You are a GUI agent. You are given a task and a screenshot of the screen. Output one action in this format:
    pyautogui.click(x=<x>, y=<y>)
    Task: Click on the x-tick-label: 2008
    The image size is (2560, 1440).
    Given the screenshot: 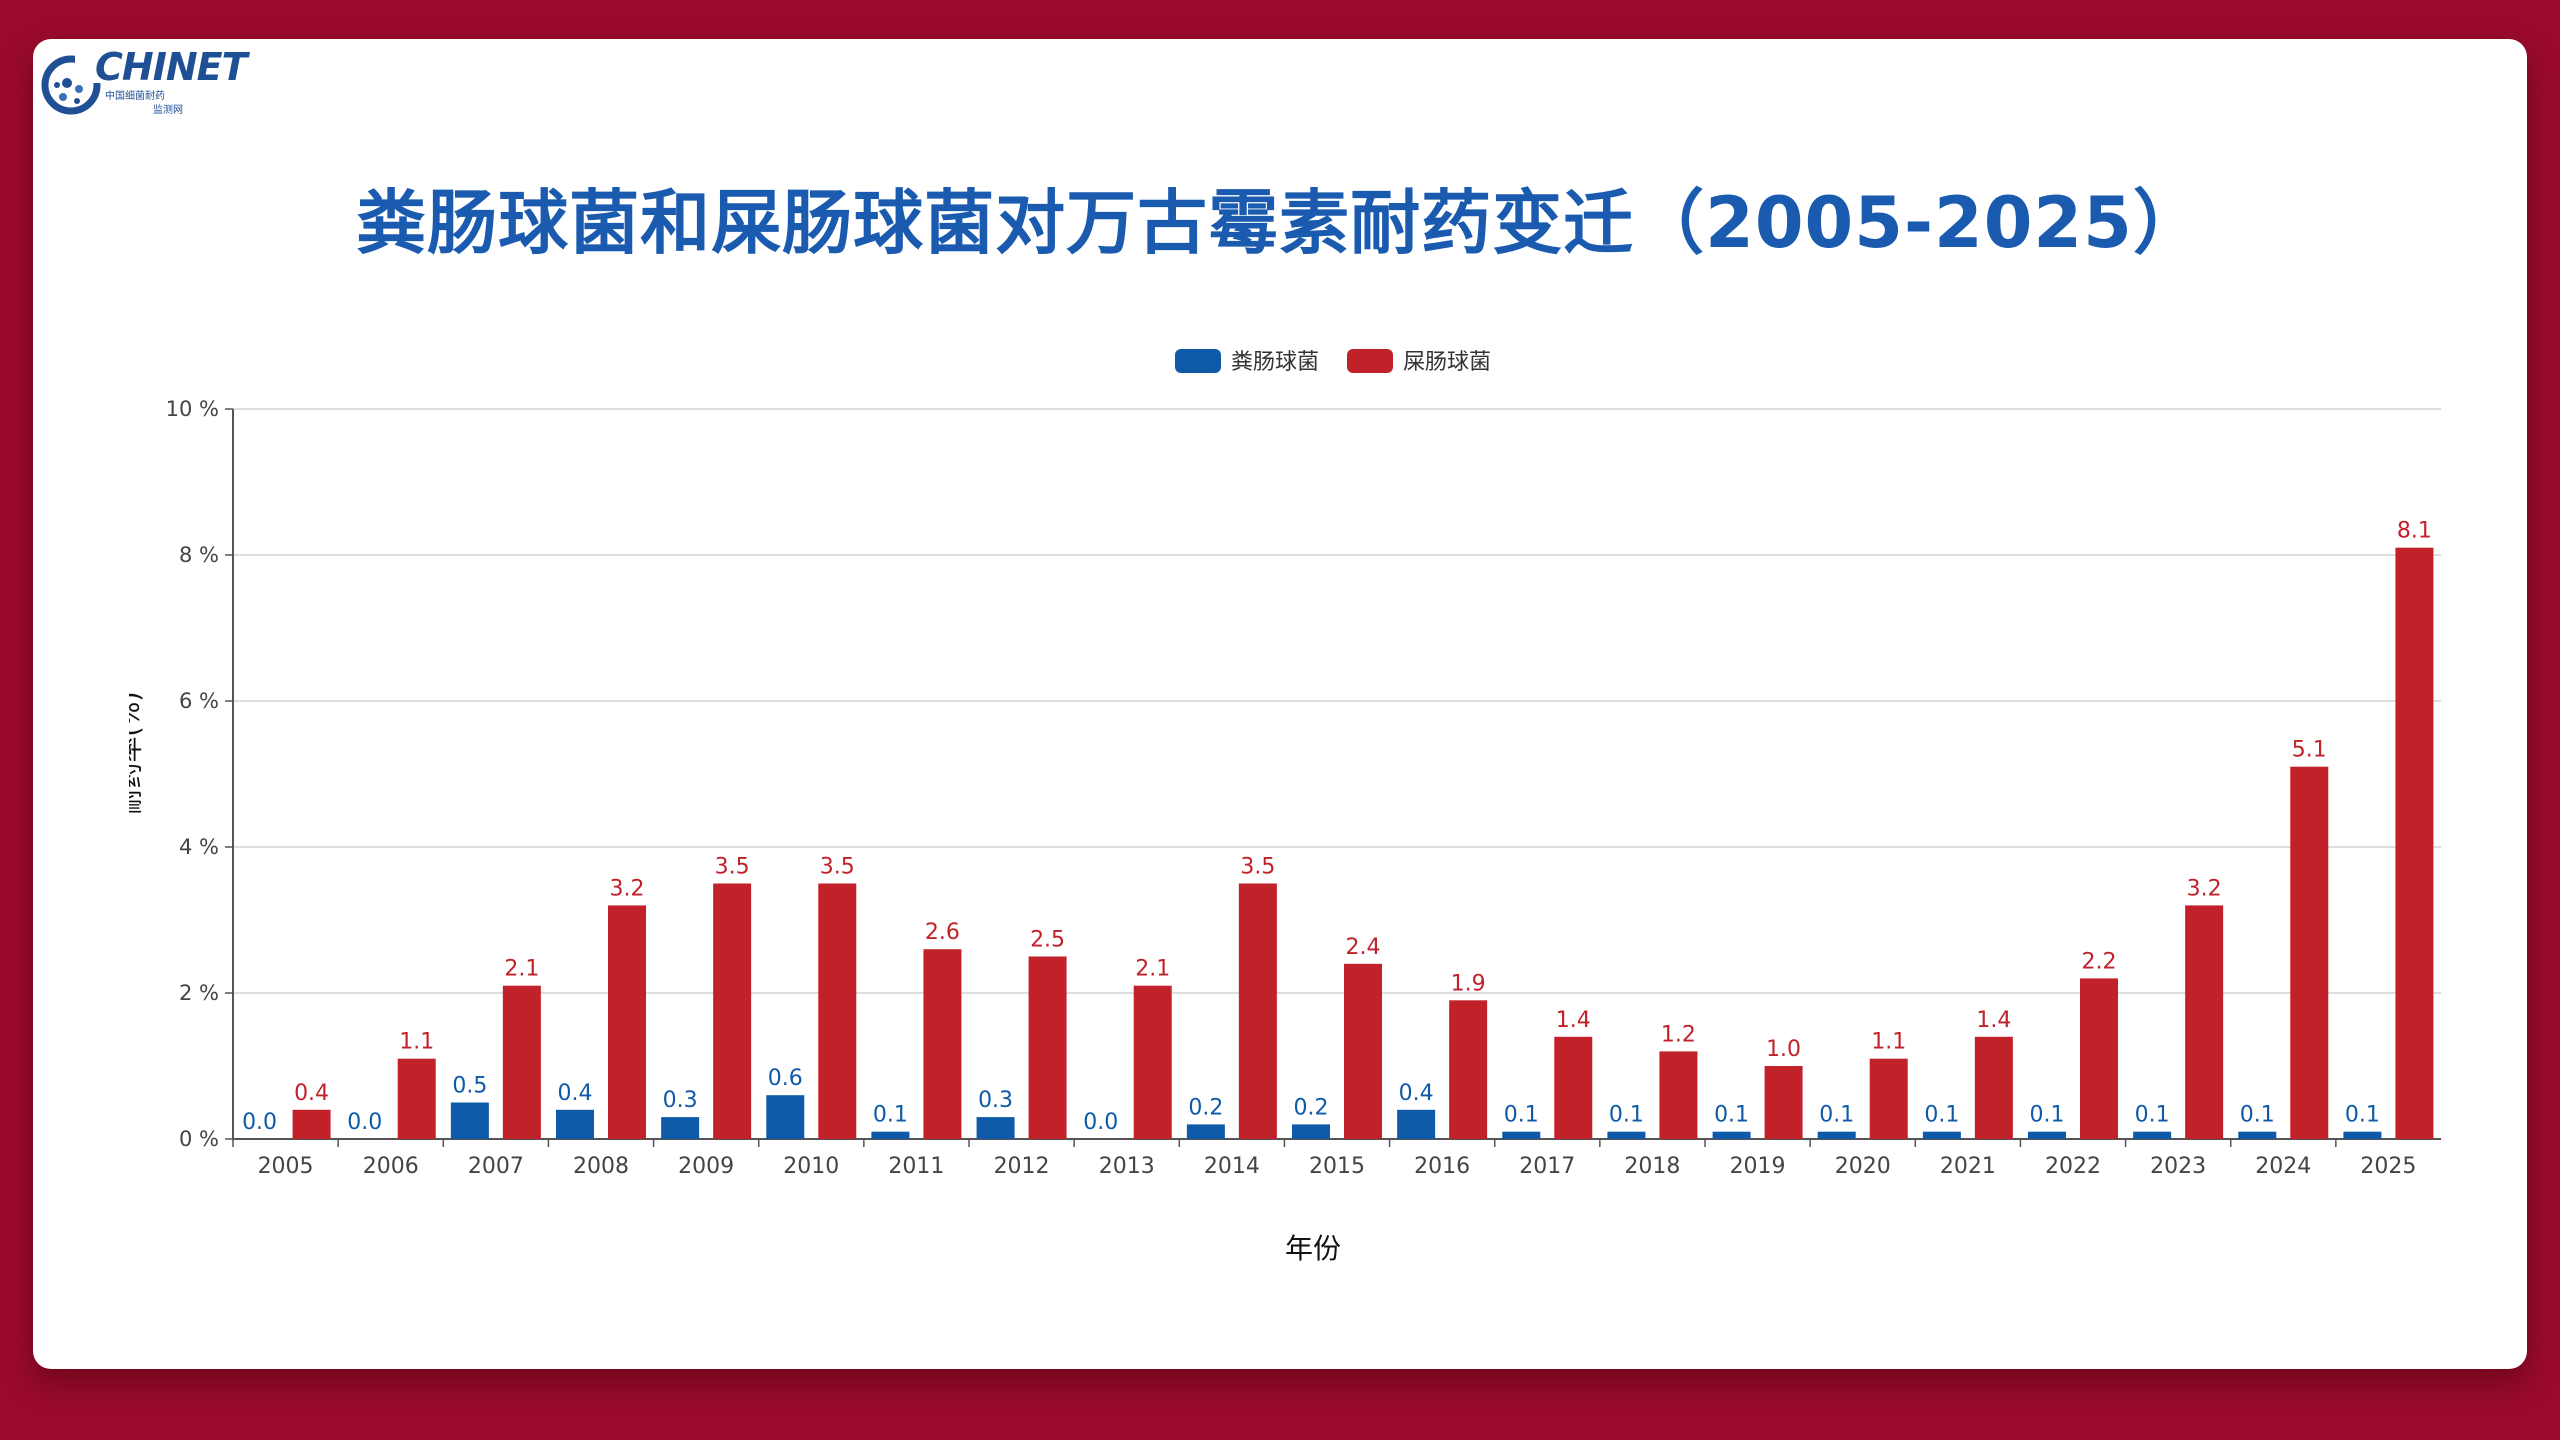 What is the action you would take?
    pyautogui.click(x=601, y=1166)
    